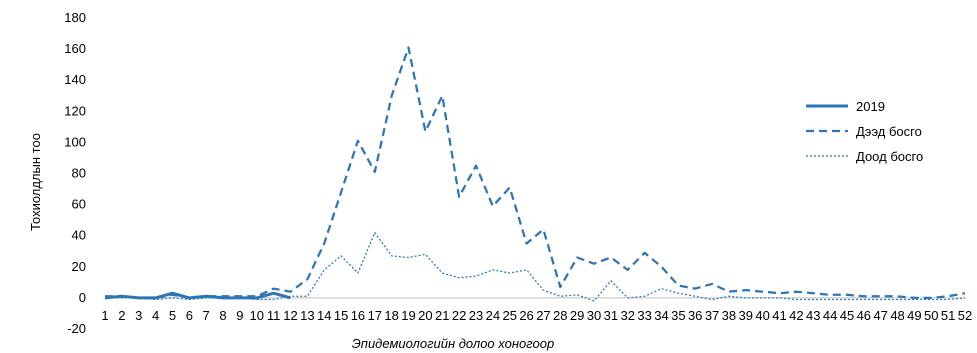 Image resolution: width=977 pixels, height=353 pixels. Describe the element at coordinates (206, 315) in the screenshot. I see `x-tick-label: 7` at that location.